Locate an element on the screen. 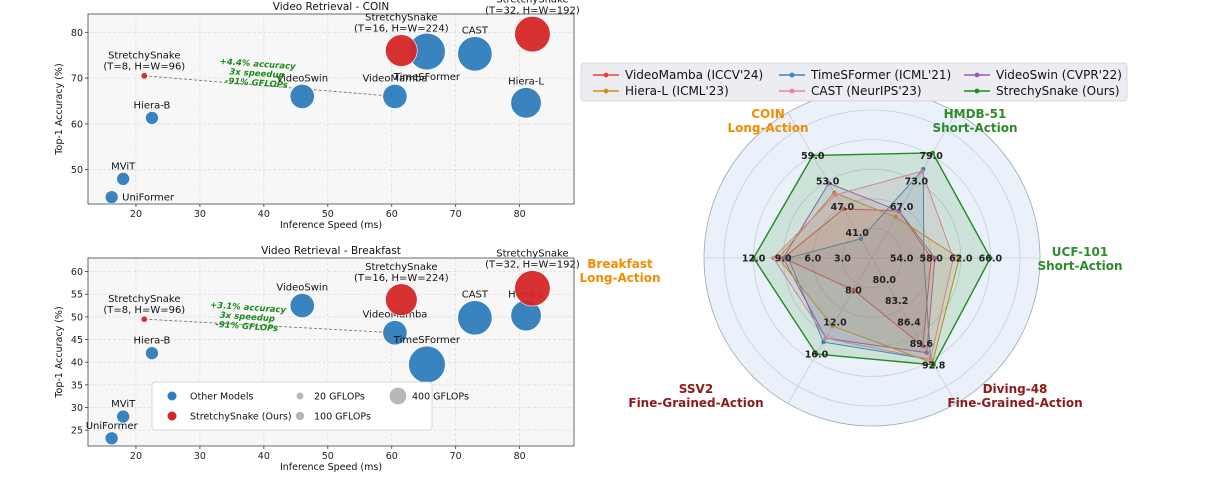 The height and width of the screenshot is (477, 1214). radar-tick-label: 80.0 is located at coordinates (885, 280).